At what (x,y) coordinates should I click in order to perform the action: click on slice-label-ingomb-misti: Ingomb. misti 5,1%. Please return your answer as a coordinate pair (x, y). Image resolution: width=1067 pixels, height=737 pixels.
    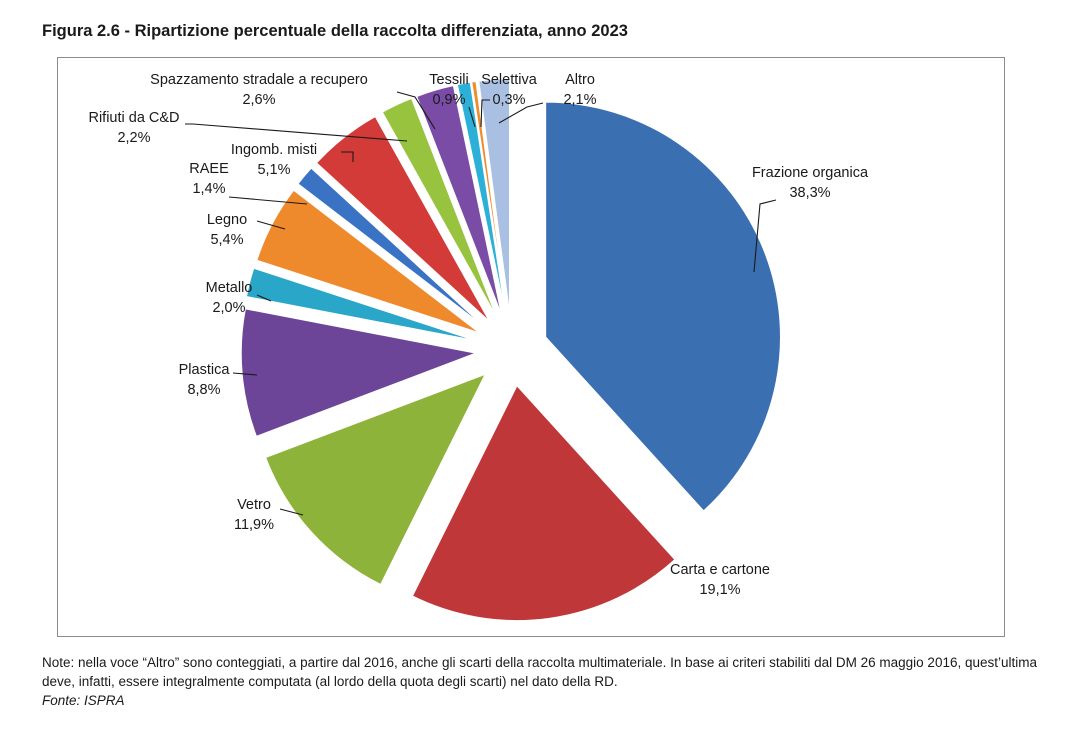
    Looking at the image, I should click on (274, 160).